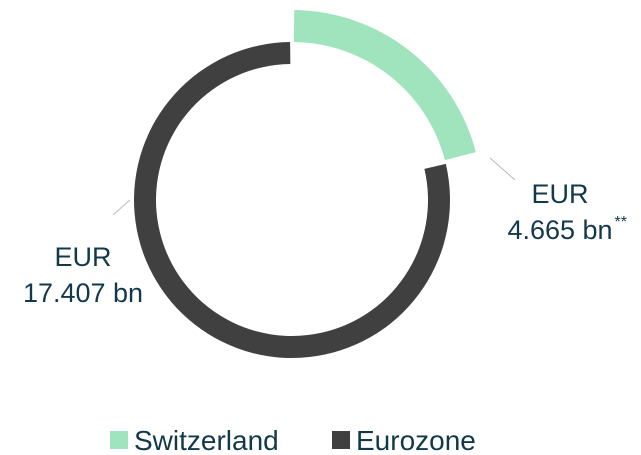 This screenshot has height=455, width=641. What do you see at coordinates (559, 230) in the screenshot?
I see `data-label: 4.665 bn` at bounding box center [559, 230].